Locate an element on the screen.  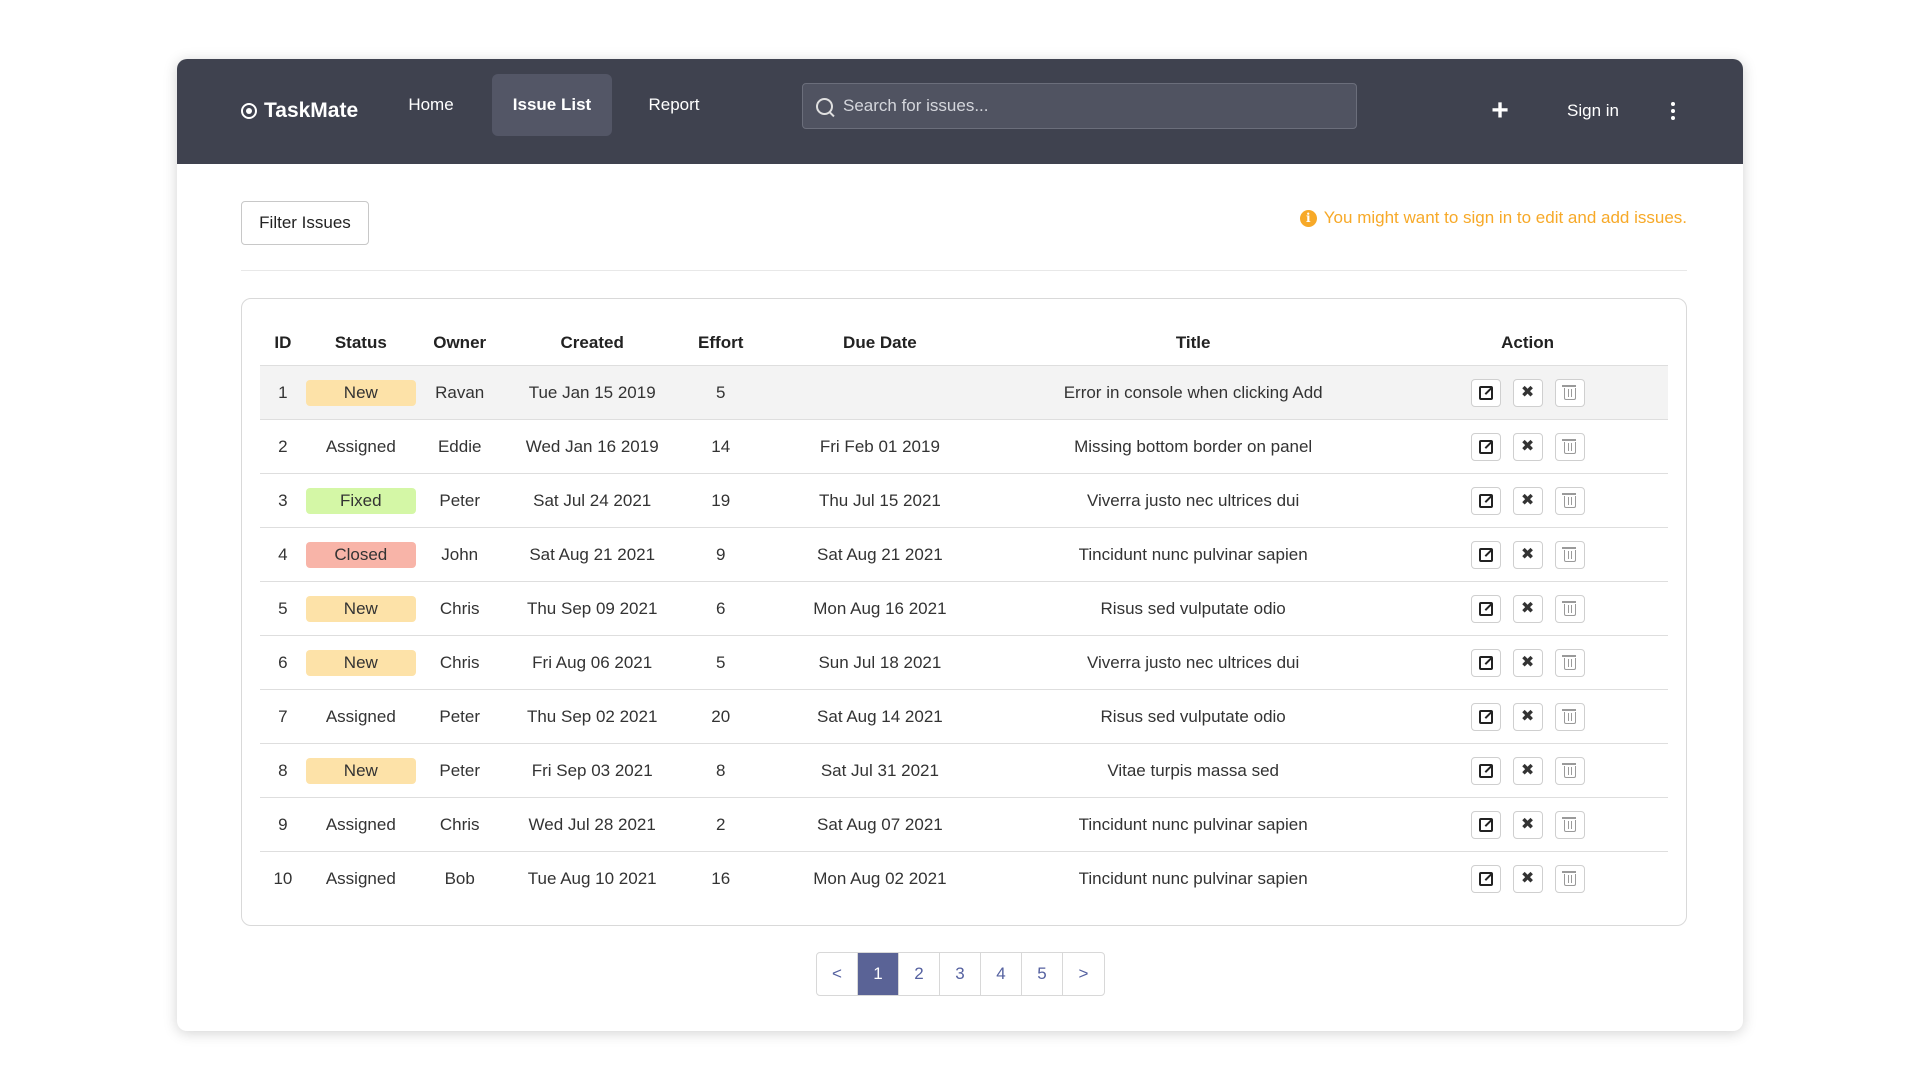
page-button: 5 is located at coordinates (1042, 974).